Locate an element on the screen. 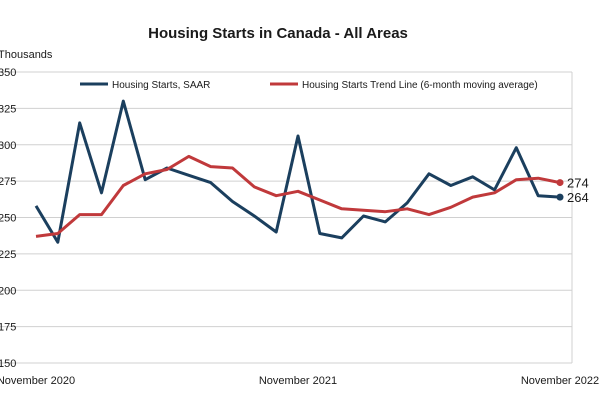 Image resolution: width=600 pixels, height=400 pixels. y-tick-label: 300 is located at coordinates (8, 146).